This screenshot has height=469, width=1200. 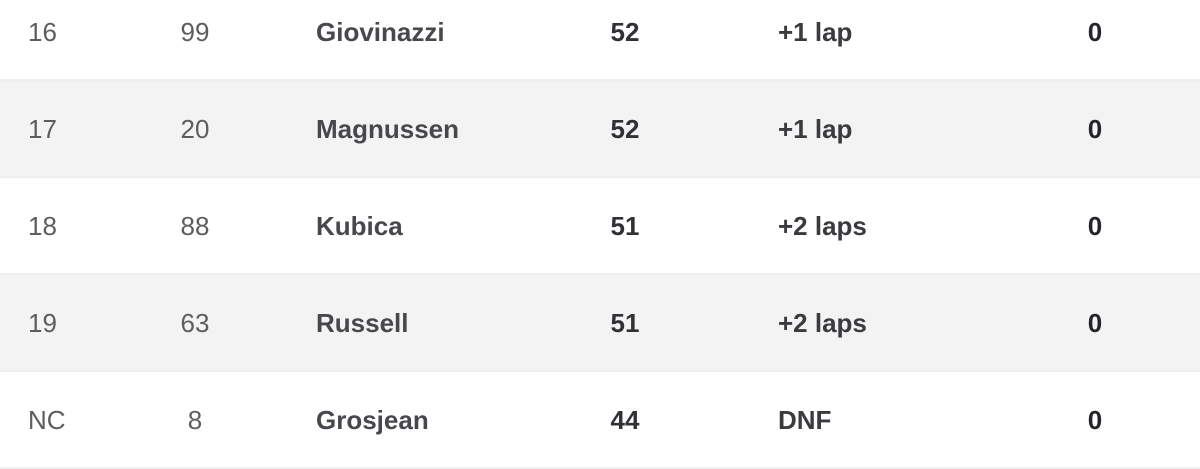 I want to click on driver-name-cell: Grosjean, so click(x=372, y=419).